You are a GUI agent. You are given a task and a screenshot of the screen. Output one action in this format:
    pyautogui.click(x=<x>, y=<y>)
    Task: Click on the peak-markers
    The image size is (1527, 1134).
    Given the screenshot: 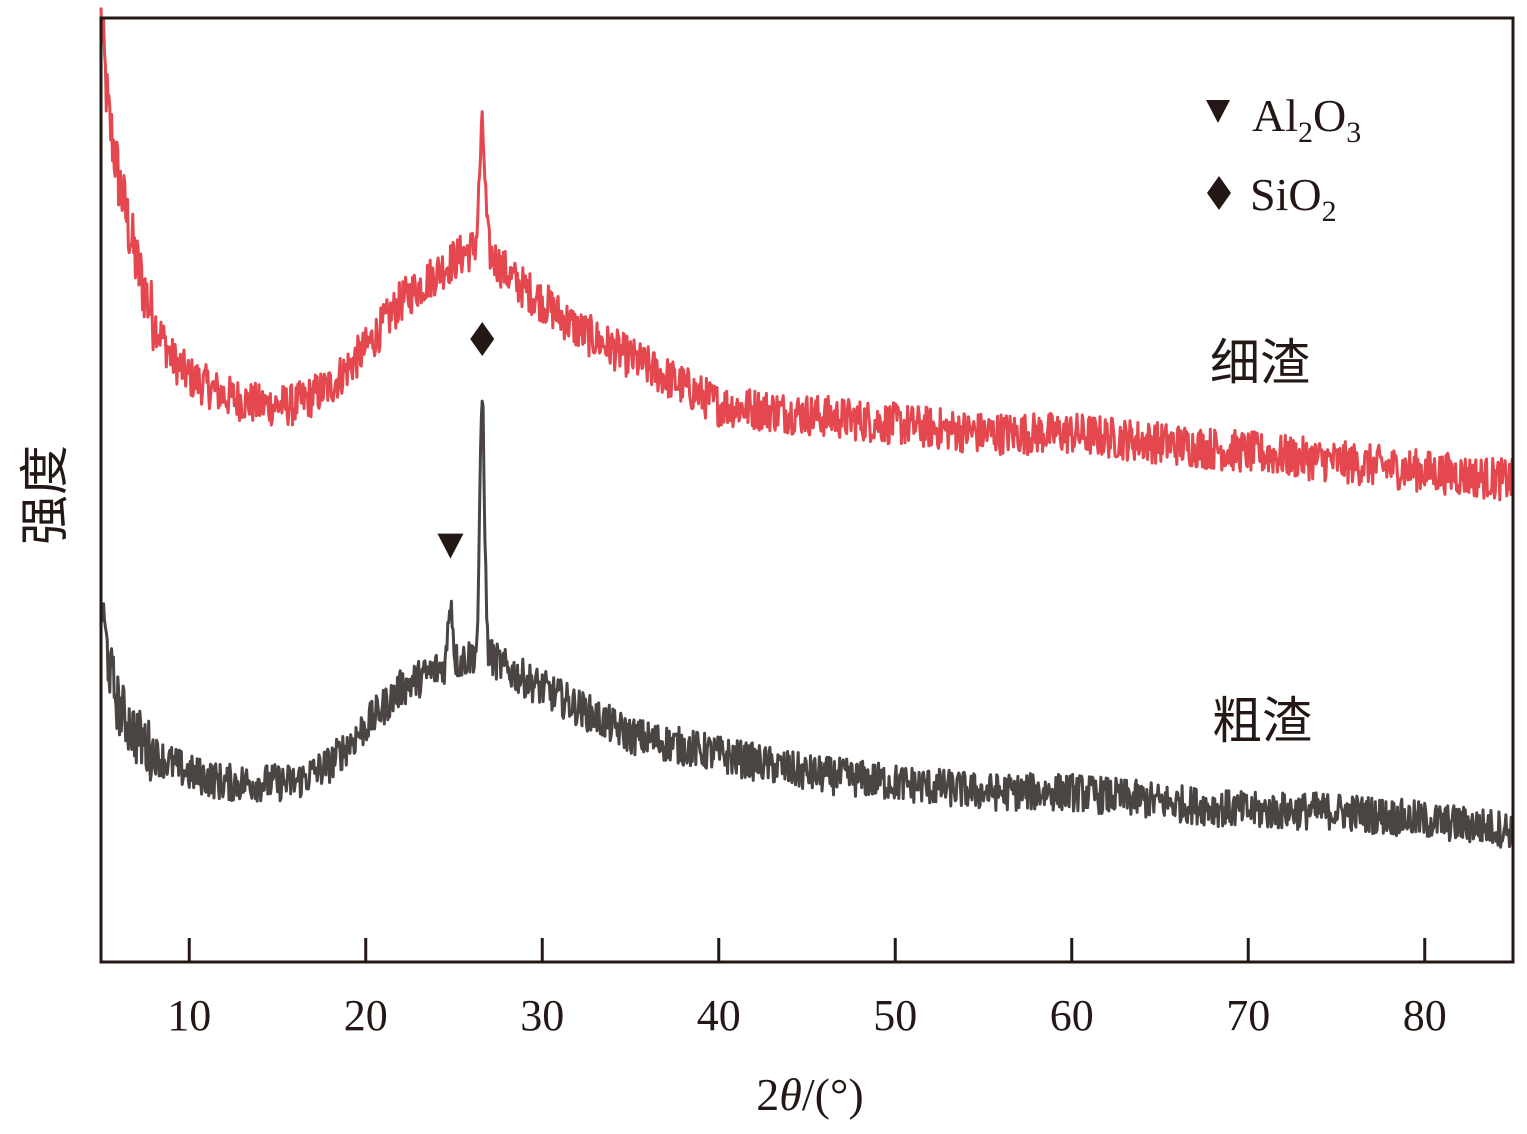 What is the action you would take?
    pyautogui.click(x=466, y=440)
    